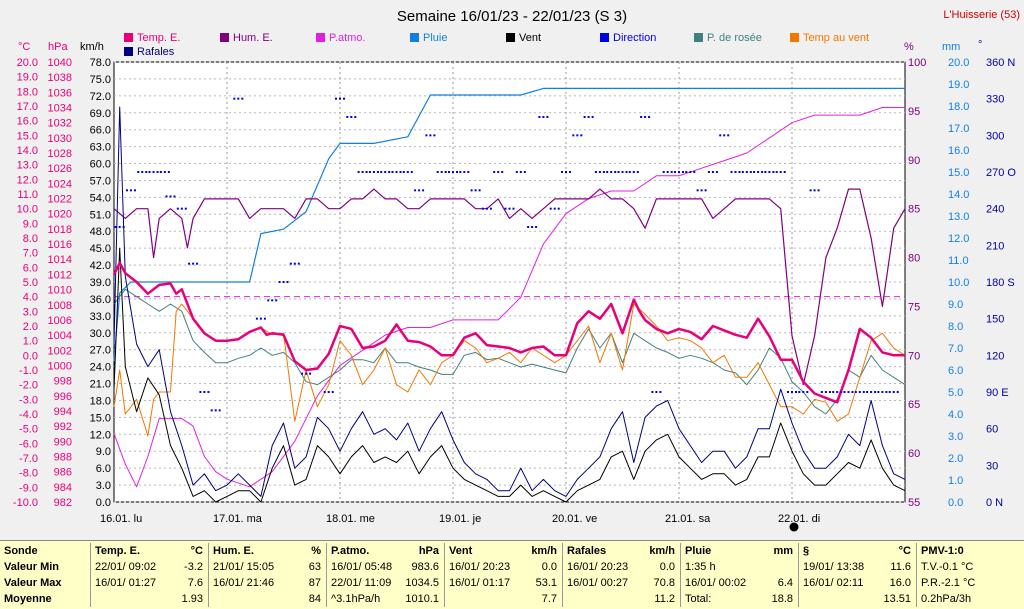  I want to click on temp-tick-label: -9.0, so click(28, 488).